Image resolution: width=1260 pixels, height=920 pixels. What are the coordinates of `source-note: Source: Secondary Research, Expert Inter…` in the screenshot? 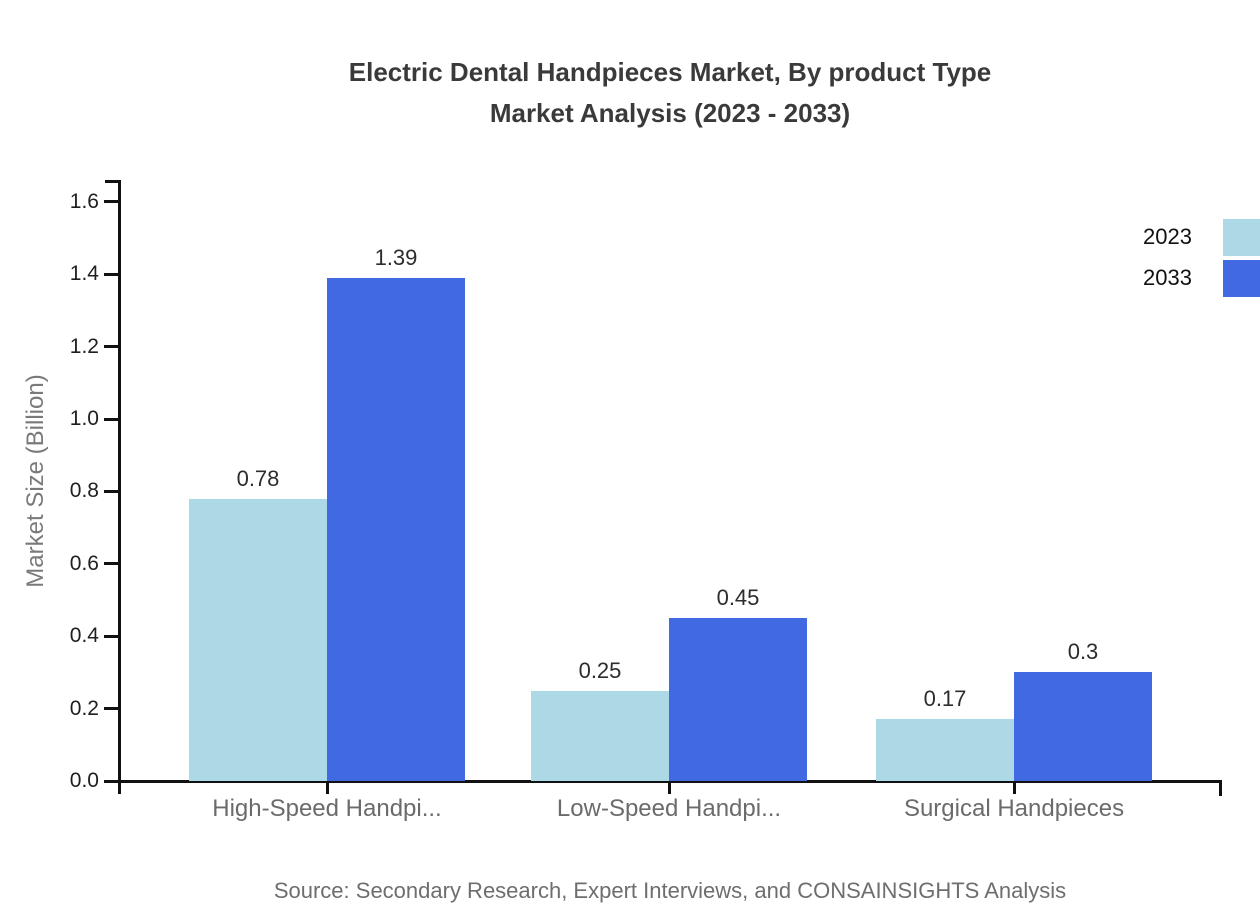 It's located at (670, 890).